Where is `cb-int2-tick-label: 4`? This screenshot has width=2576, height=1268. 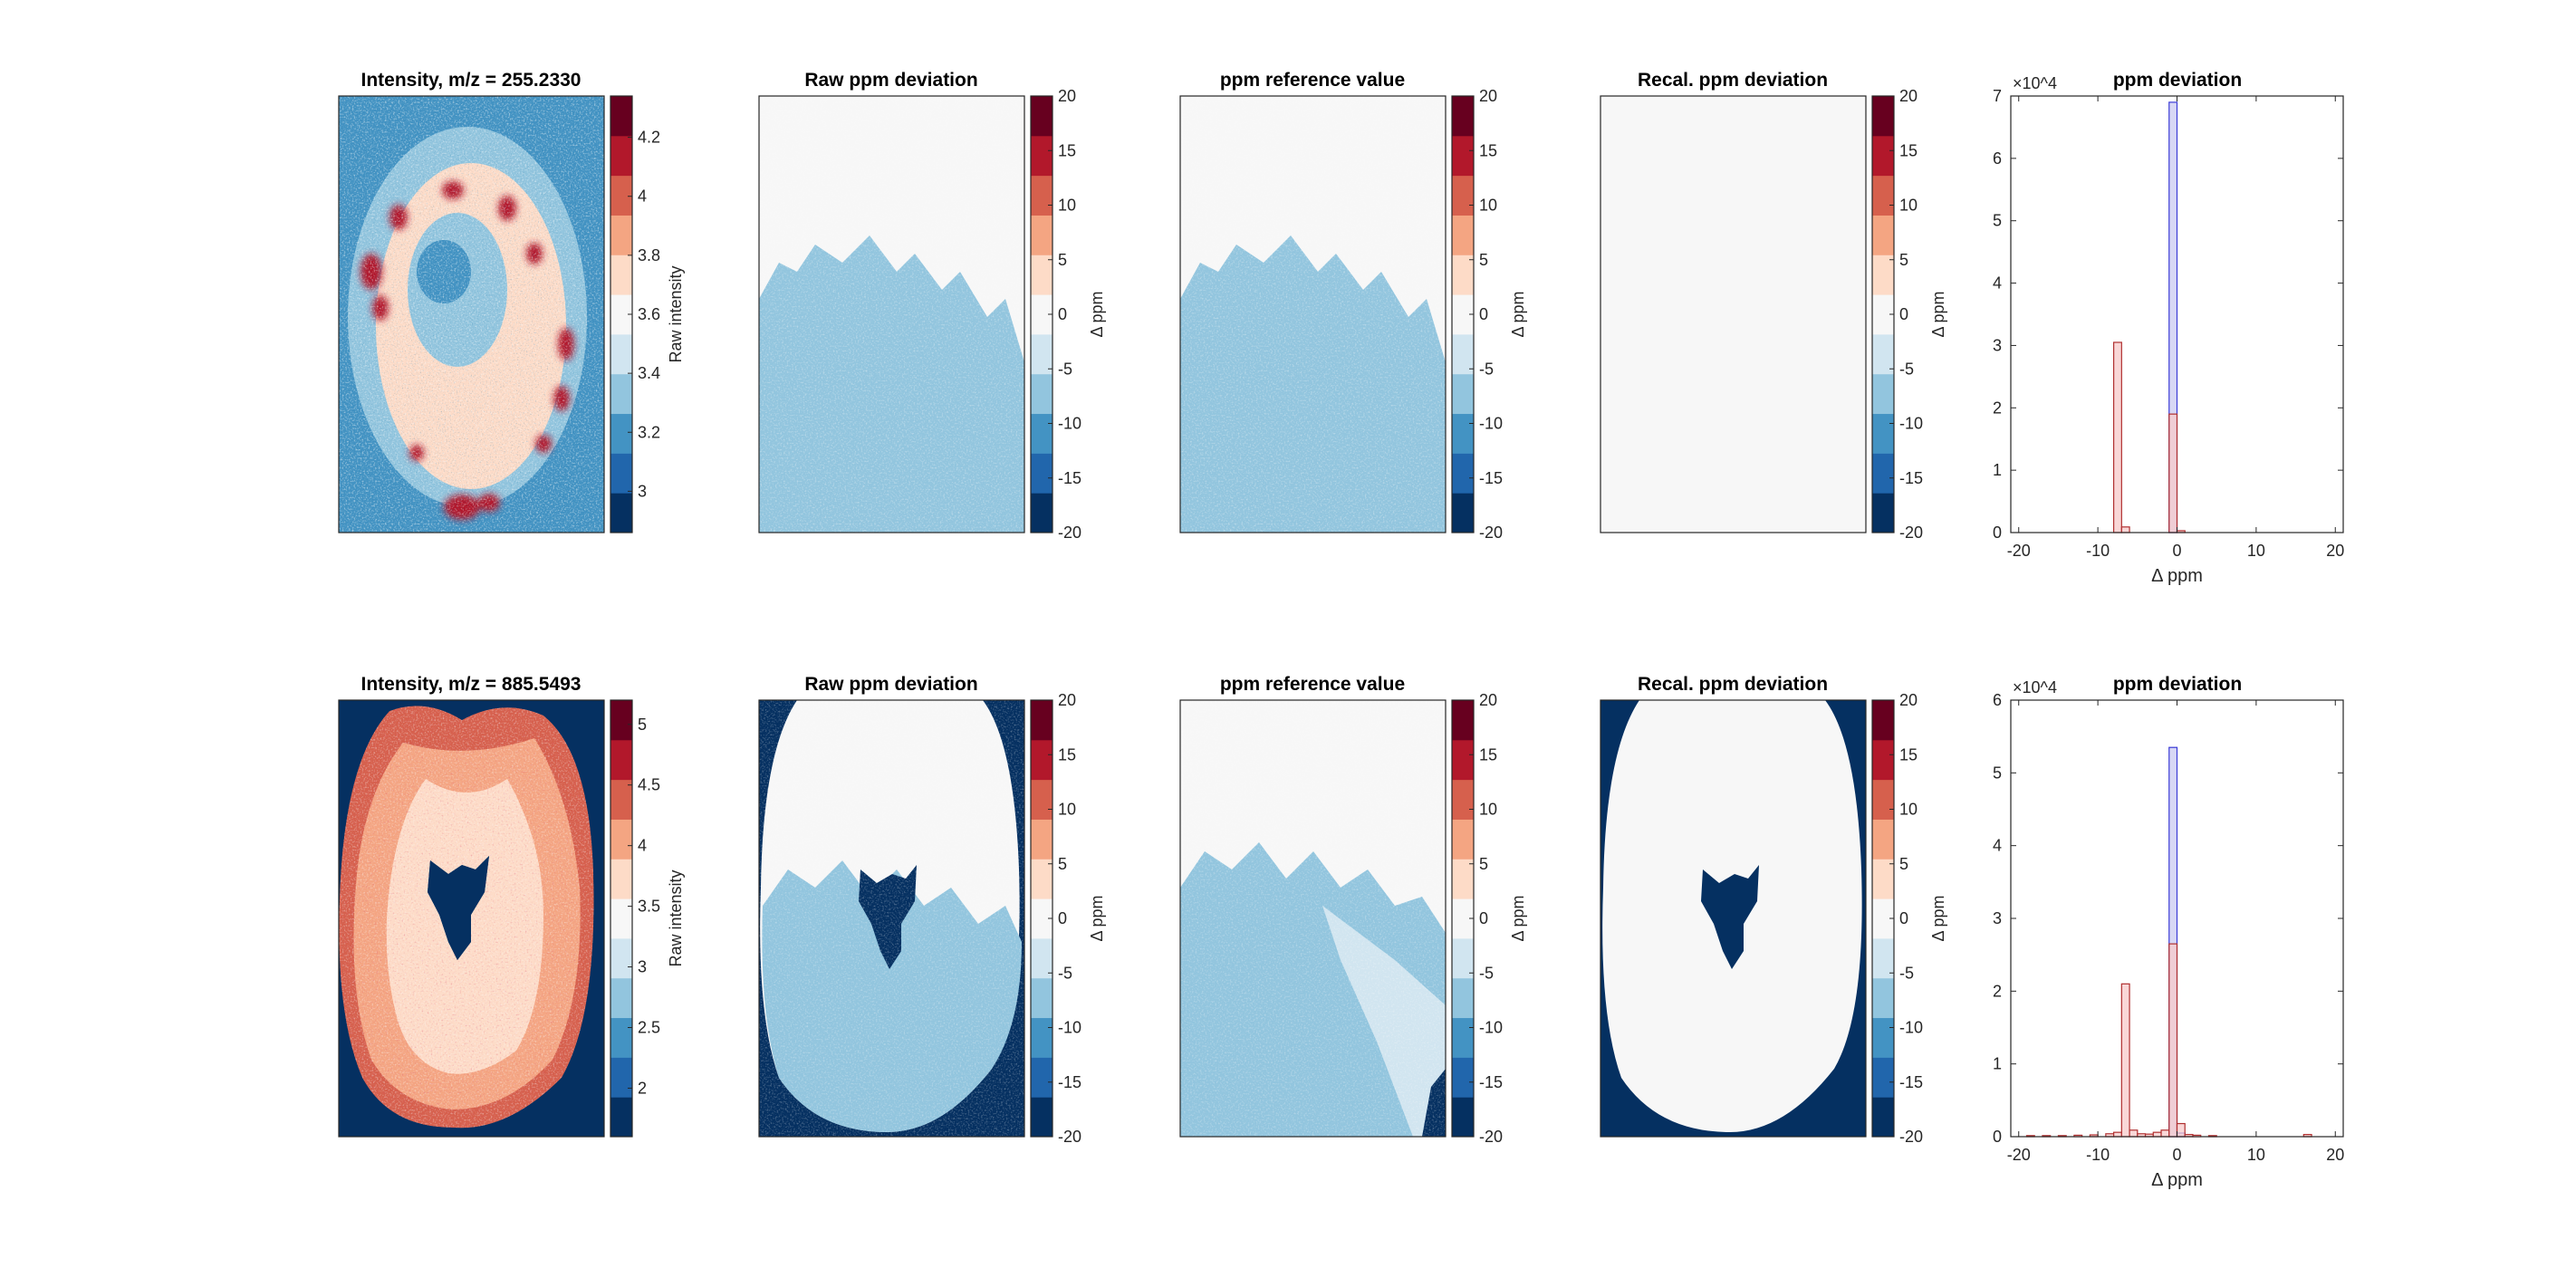 cb-int2-tick-label: 4 is located at coordinates (642, 846).